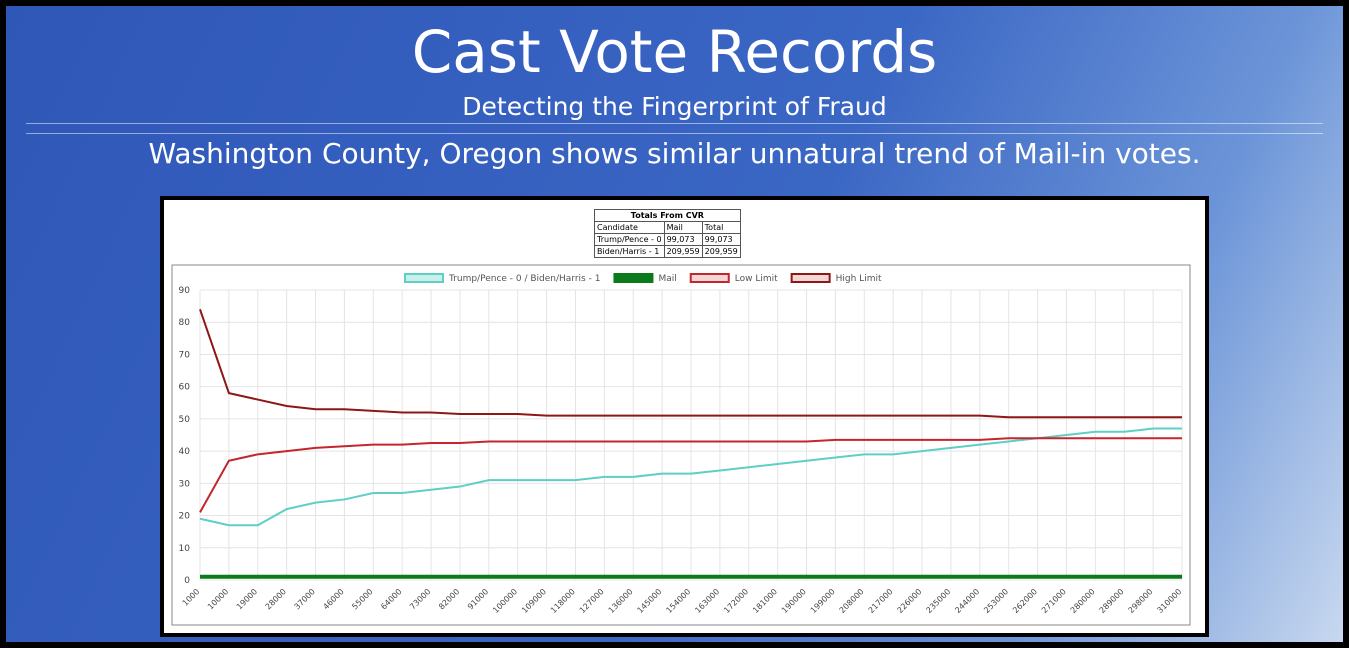  I want to click on legend-label: Low Limit, so click(756, 279).